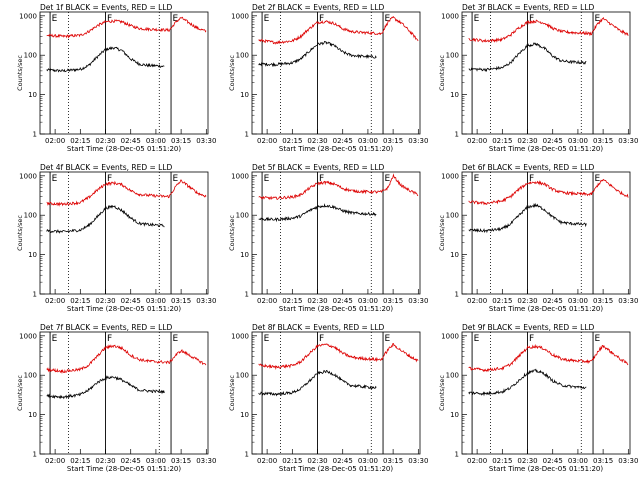  Describe the element at coordinates (318, 327) in the screenshot. I see `panel-title: Det 8f BLACK = Events, RED = LLD` at that location.